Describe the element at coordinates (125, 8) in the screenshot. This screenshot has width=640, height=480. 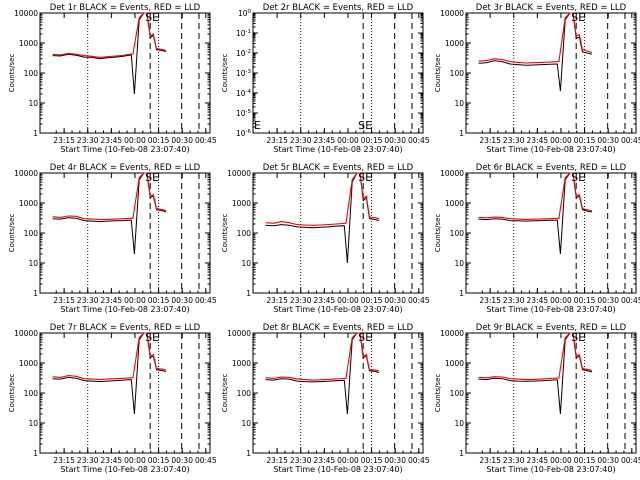
I see `panel-title: Det 1r BLACK = Events, RED = LLD` at that location.